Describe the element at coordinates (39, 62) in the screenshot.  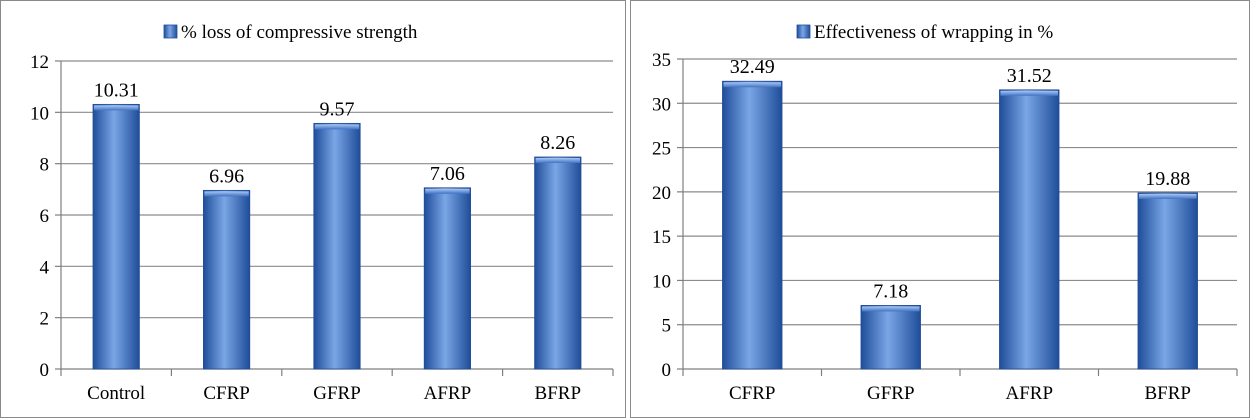
I see `y-tick-label: 12` at that location.